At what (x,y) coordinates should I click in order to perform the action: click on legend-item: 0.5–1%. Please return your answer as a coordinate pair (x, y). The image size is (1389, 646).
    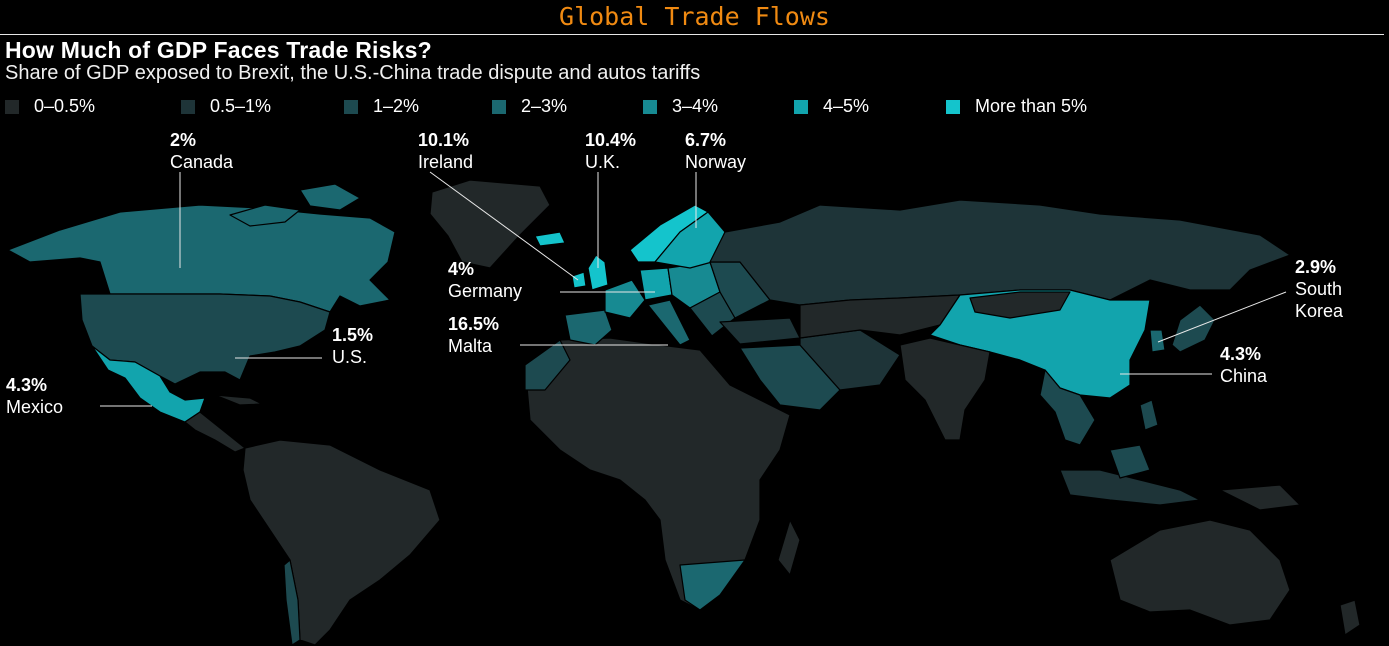
    Looking at the image, I should click on (226, 106).